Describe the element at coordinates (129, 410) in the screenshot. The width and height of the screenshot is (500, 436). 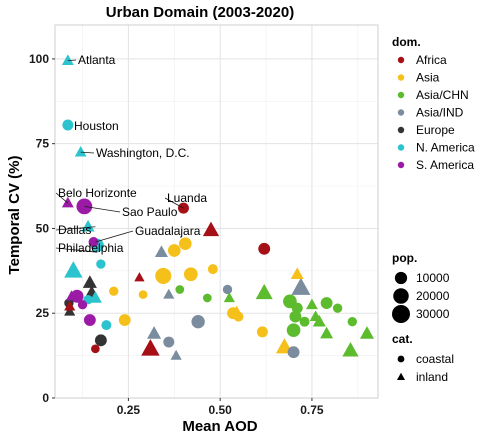
I see `x-tick-label: 0.25` at that location.